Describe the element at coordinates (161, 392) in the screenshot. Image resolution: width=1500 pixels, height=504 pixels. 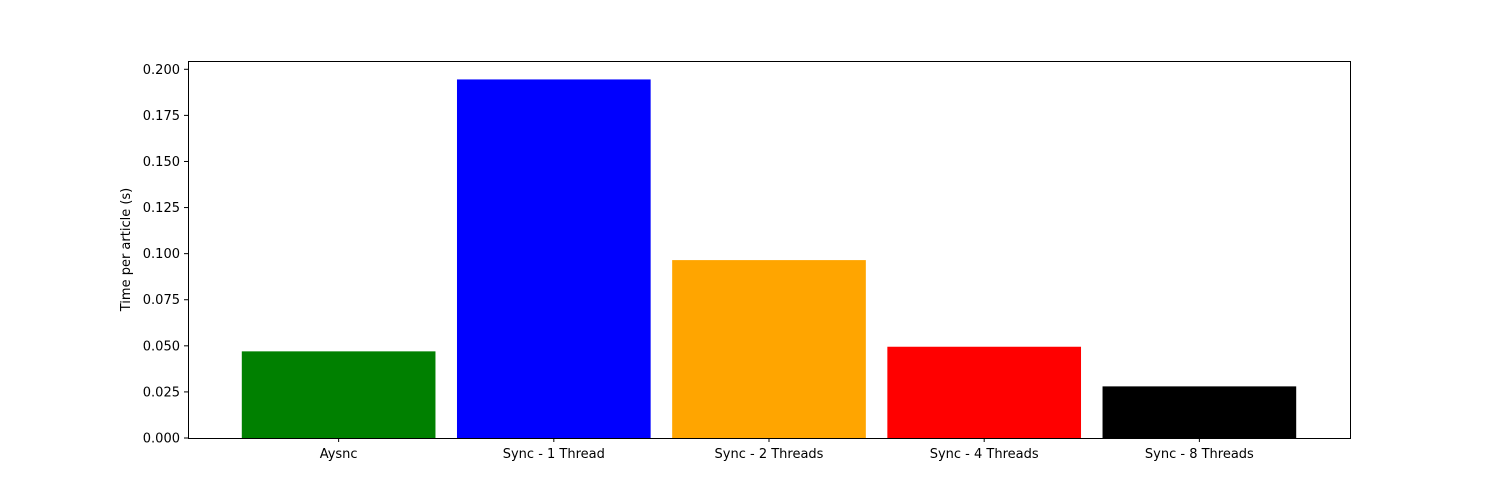
I see `y-tick-label: 0.025` at that location.